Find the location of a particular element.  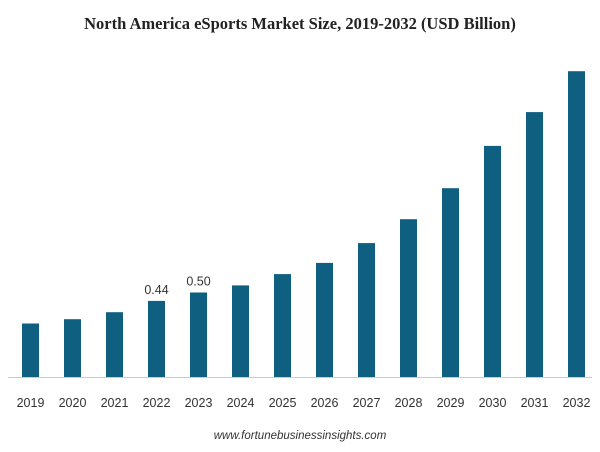

bar-2019 is located at coordinates (30, 350).